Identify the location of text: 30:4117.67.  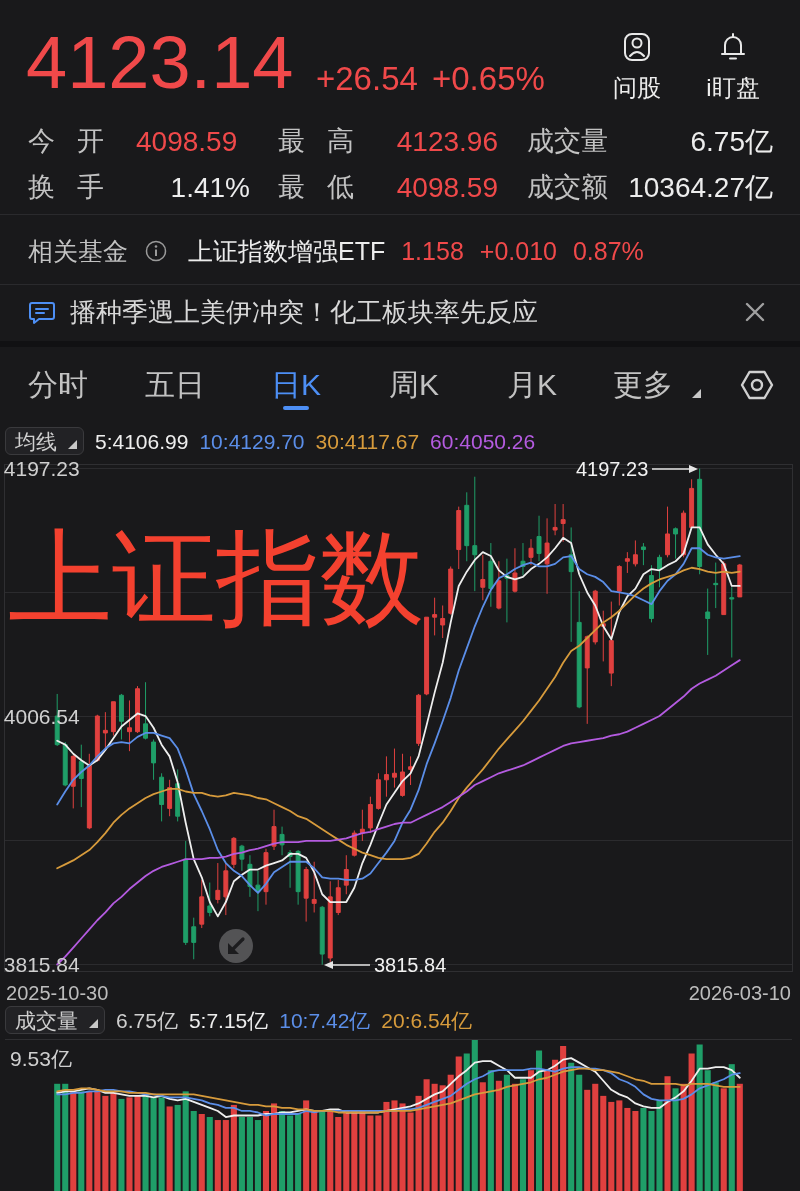
(367, 441).